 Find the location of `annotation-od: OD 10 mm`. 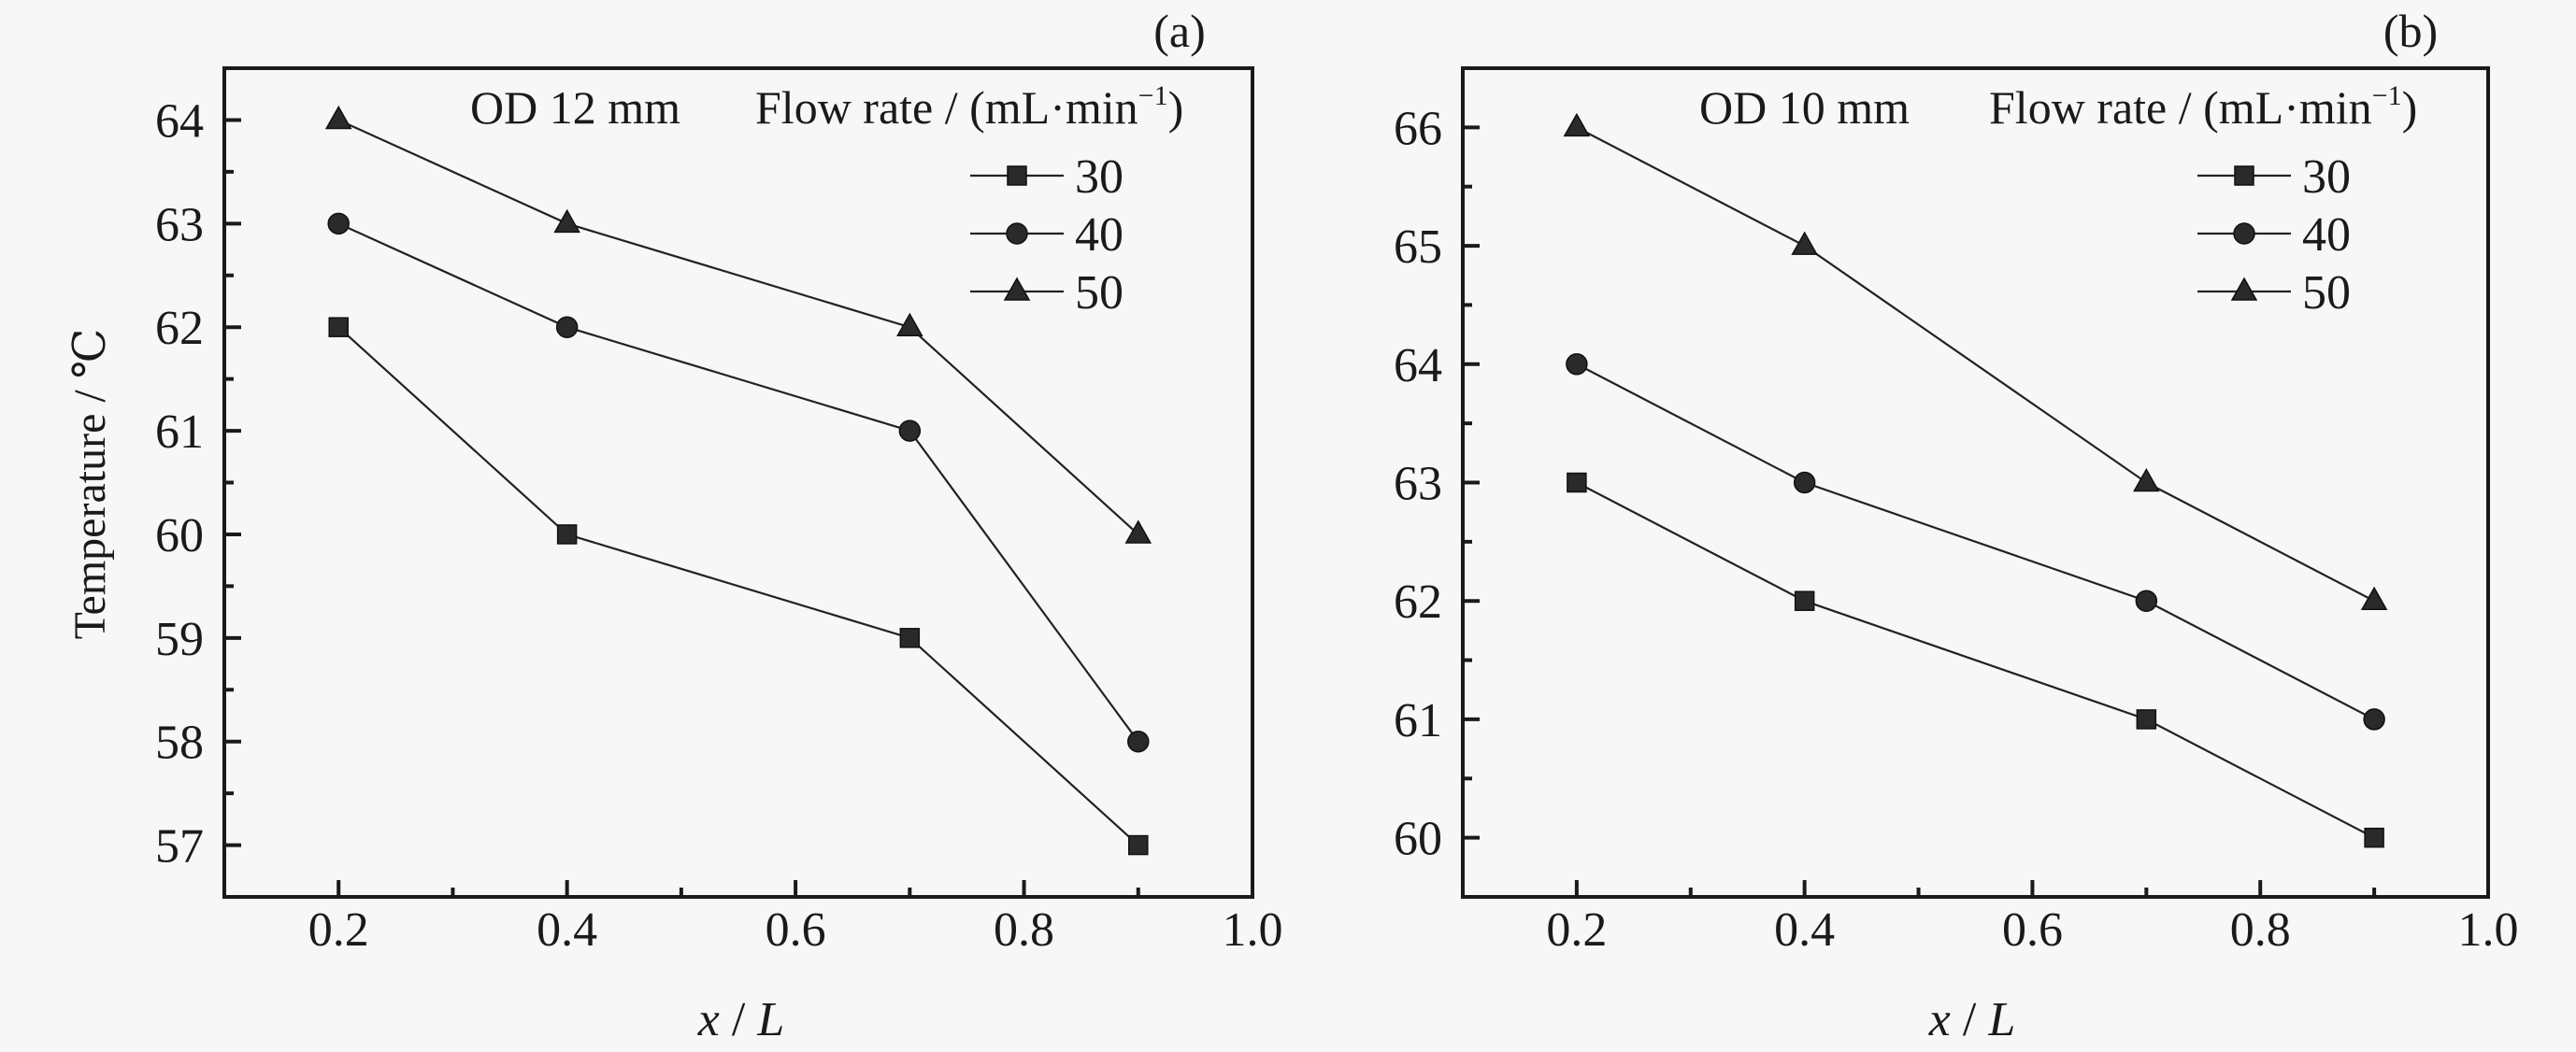

annotation-od: OD 10 mm is located at coordinates (1804, 107).